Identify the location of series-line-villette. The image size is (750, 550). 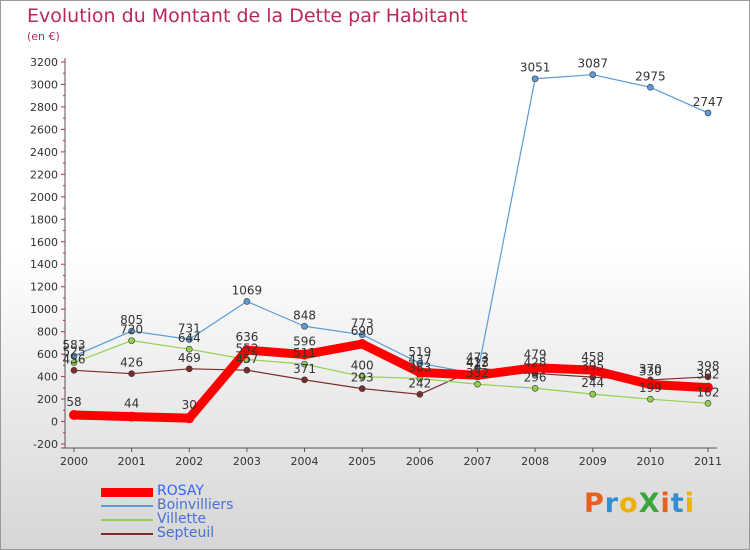
(391, 372).